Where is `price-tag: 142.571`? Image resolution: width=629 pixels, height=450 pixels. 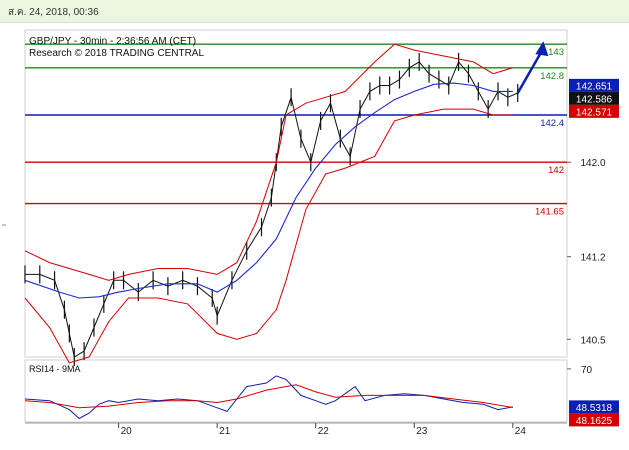 price-tag: 142.571 is located at coordinates (594, 112).